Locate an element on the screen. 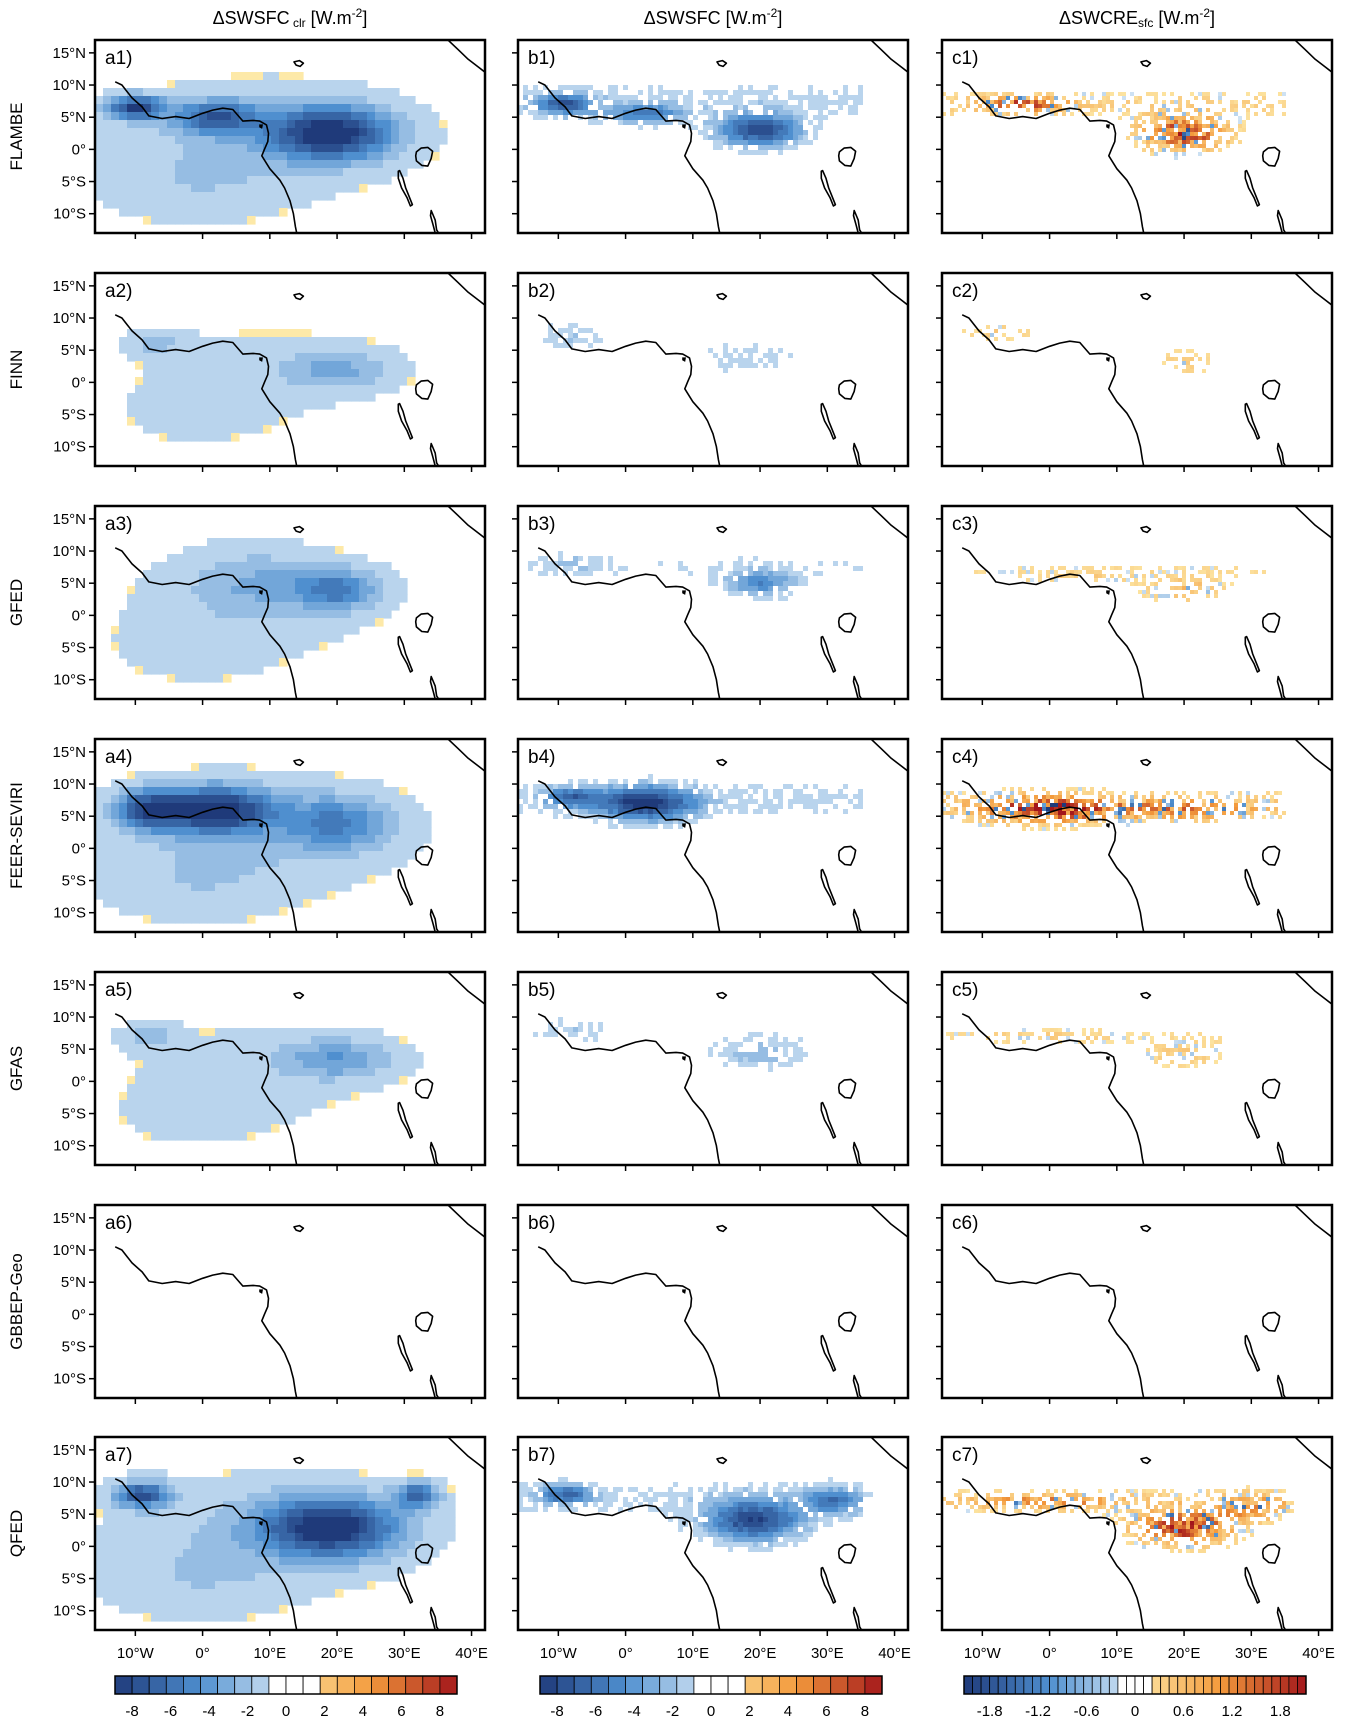 The height and width of the screenshot is (1722, 1345). panel-label: b6) is located at coordinates (541, 1223).